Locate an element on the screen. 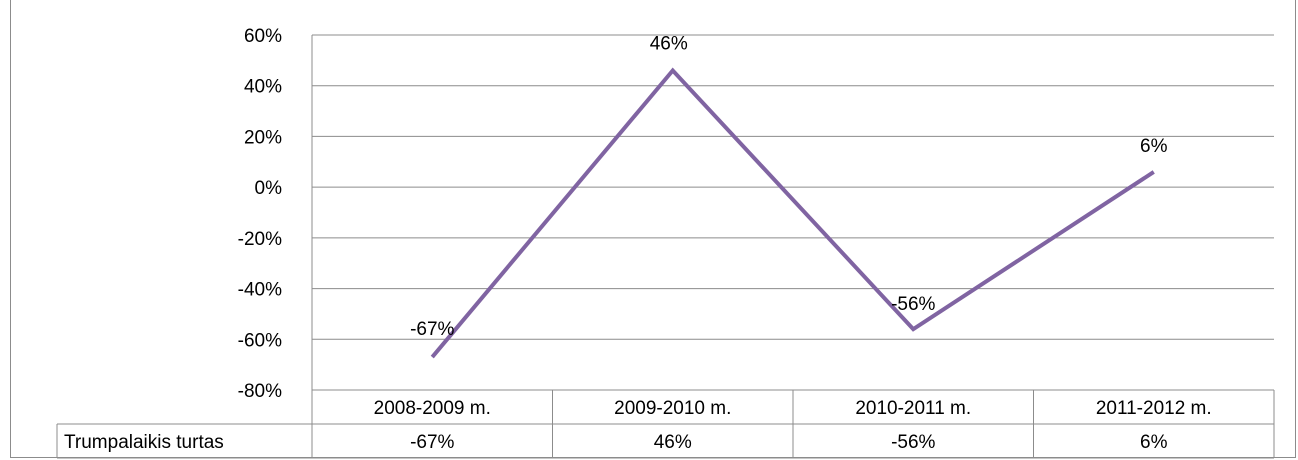  table-value: -67% is located at coordinates (432, 442).